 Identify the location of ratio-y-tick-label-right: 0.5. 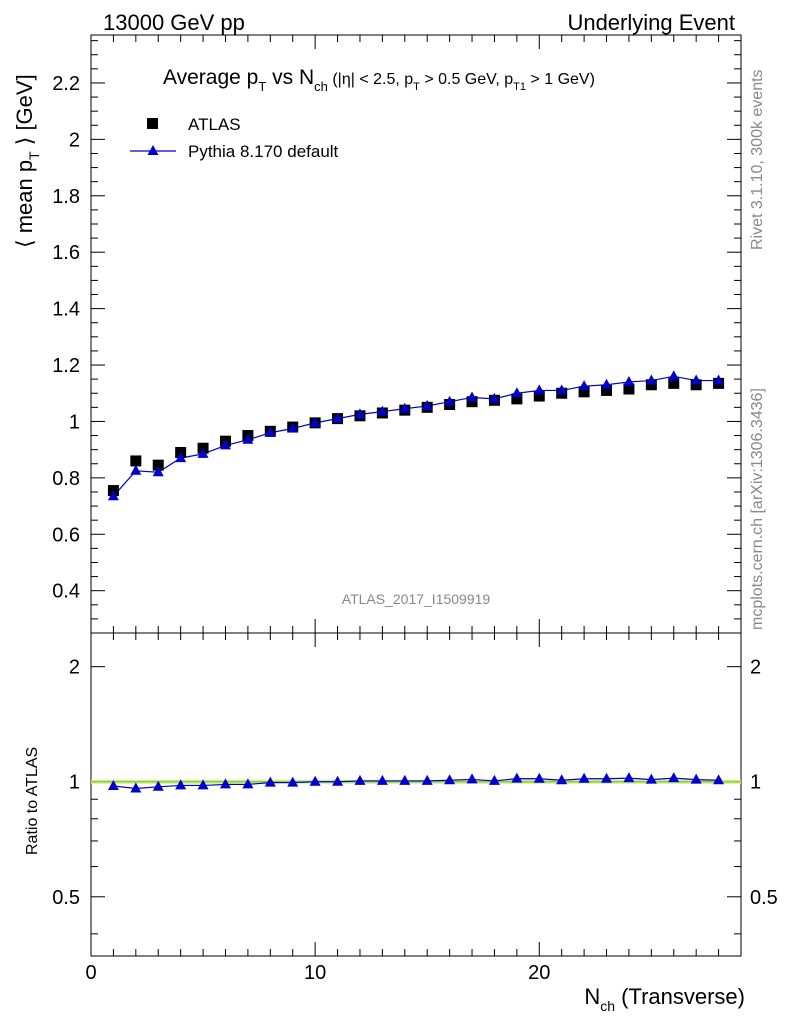
(764, 898).